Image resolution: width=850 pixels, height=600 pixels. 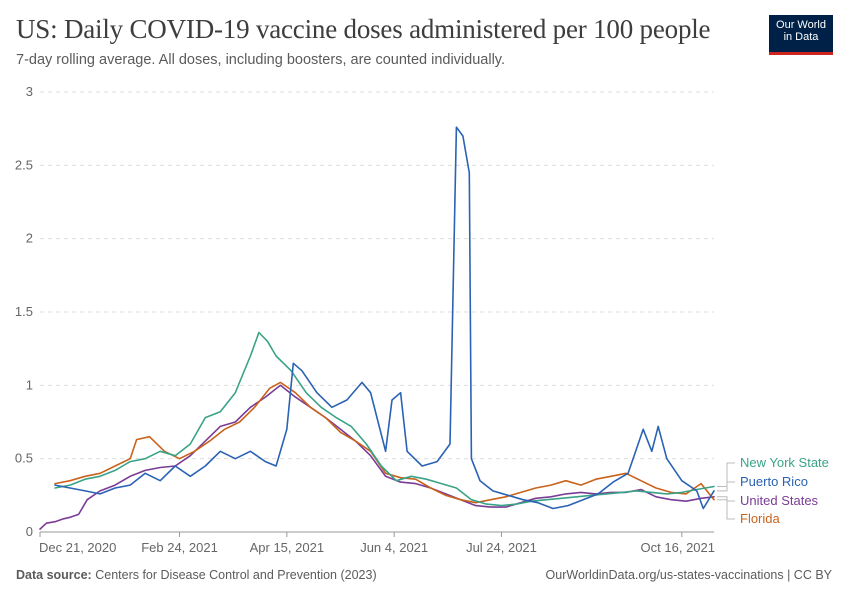 I want to click on y-tick-label: 1.5, so click(x=24, y=311).